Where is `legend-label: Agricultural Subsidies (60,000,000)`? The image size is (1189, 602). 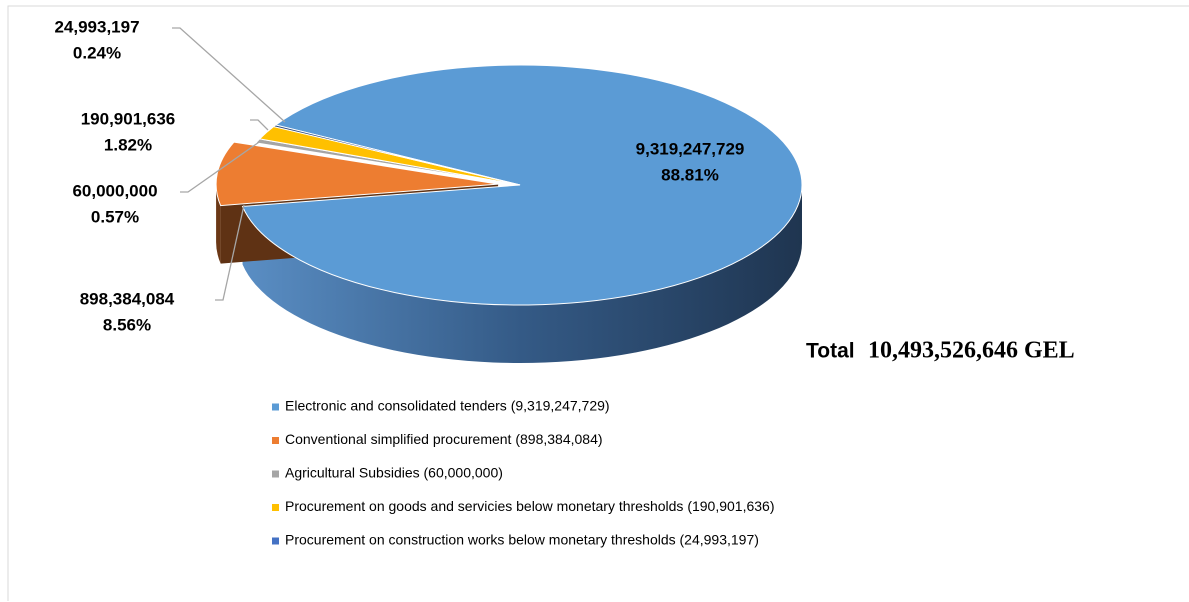 legend-label: Agricultural Subsidies (60,000,000) is located at coordinates (394, 473).